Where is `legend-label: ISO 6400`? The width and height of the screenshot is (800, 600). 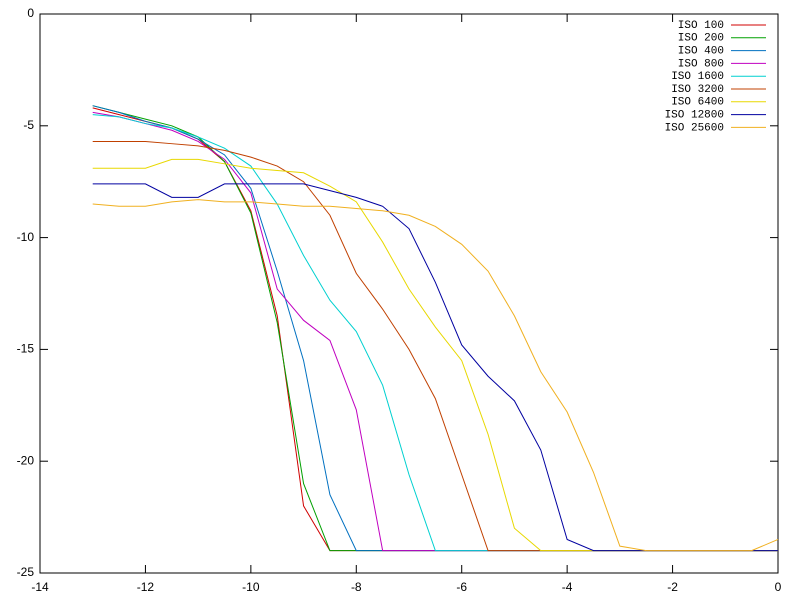 legend-label: ISO 6400 is located at coordinates (697, 103).